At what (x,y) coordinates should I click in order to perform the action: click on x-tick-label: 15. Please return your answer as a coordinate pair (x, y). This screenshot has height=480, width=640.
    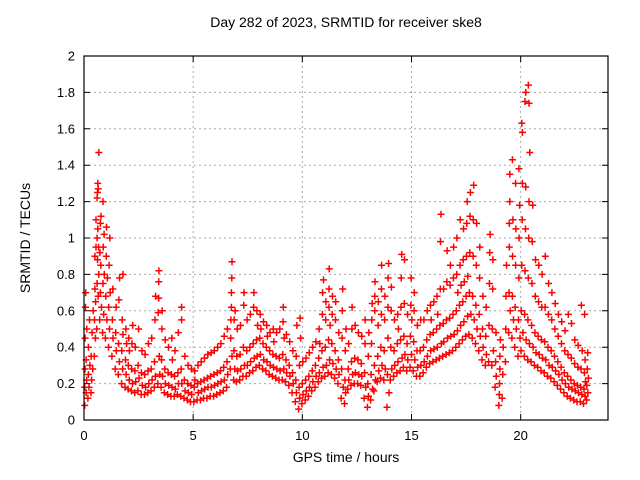
    Looking at the image, I should click on (411, 435).